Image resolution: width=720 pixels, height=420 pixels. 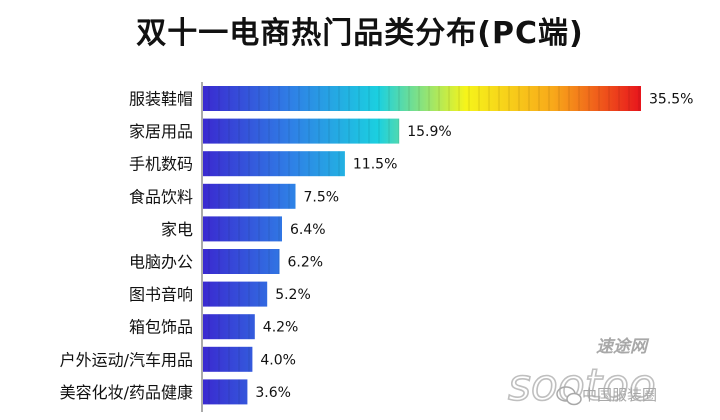 I want to click on value-label-4: 6.4%, so click(x=308, y=230).